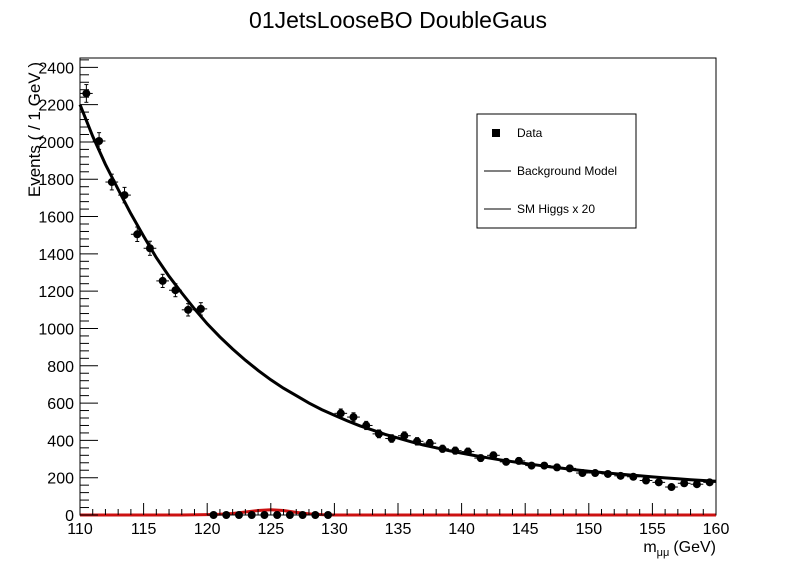  Describe the element at coordinates (144, 529) in the screenshot. I see `x-tick-label: 115` at that location.